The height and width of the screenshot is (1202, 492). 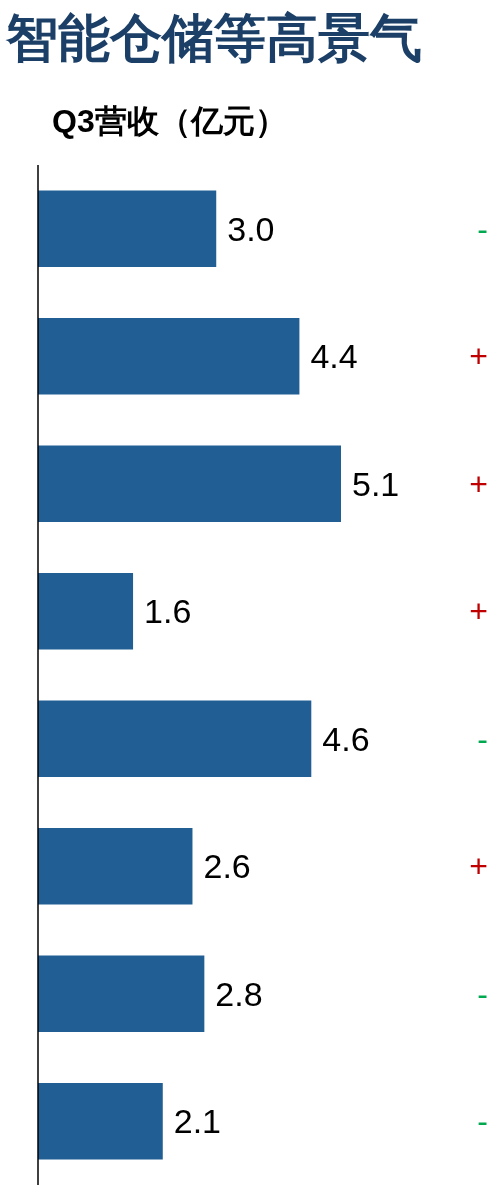 What do you see at coordinates (227, 866) in the screenshot?
I see `data-label: 2.6` at bounding box center [227, 866].